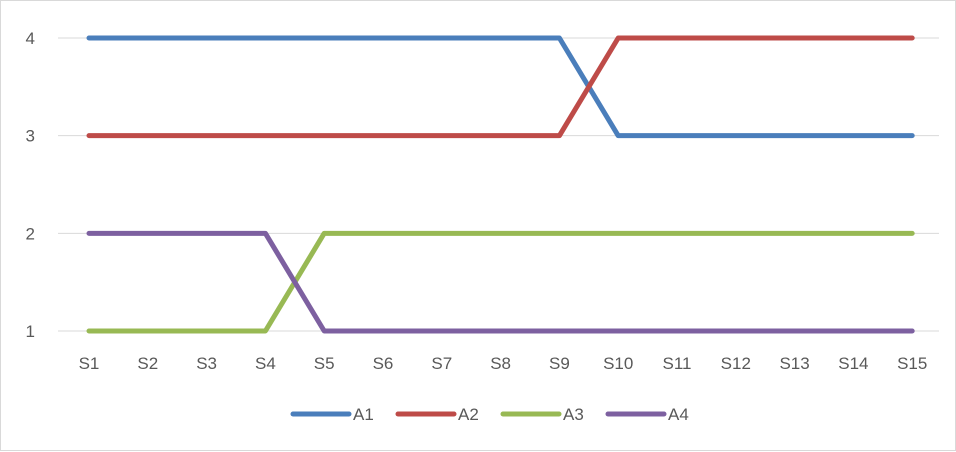 Image resolution: width=956 pixels, height=452 pixels. Describe the element at coordinates (677, 363) in the screenshot. I see `x-tick-label-s11: S11` at that location.